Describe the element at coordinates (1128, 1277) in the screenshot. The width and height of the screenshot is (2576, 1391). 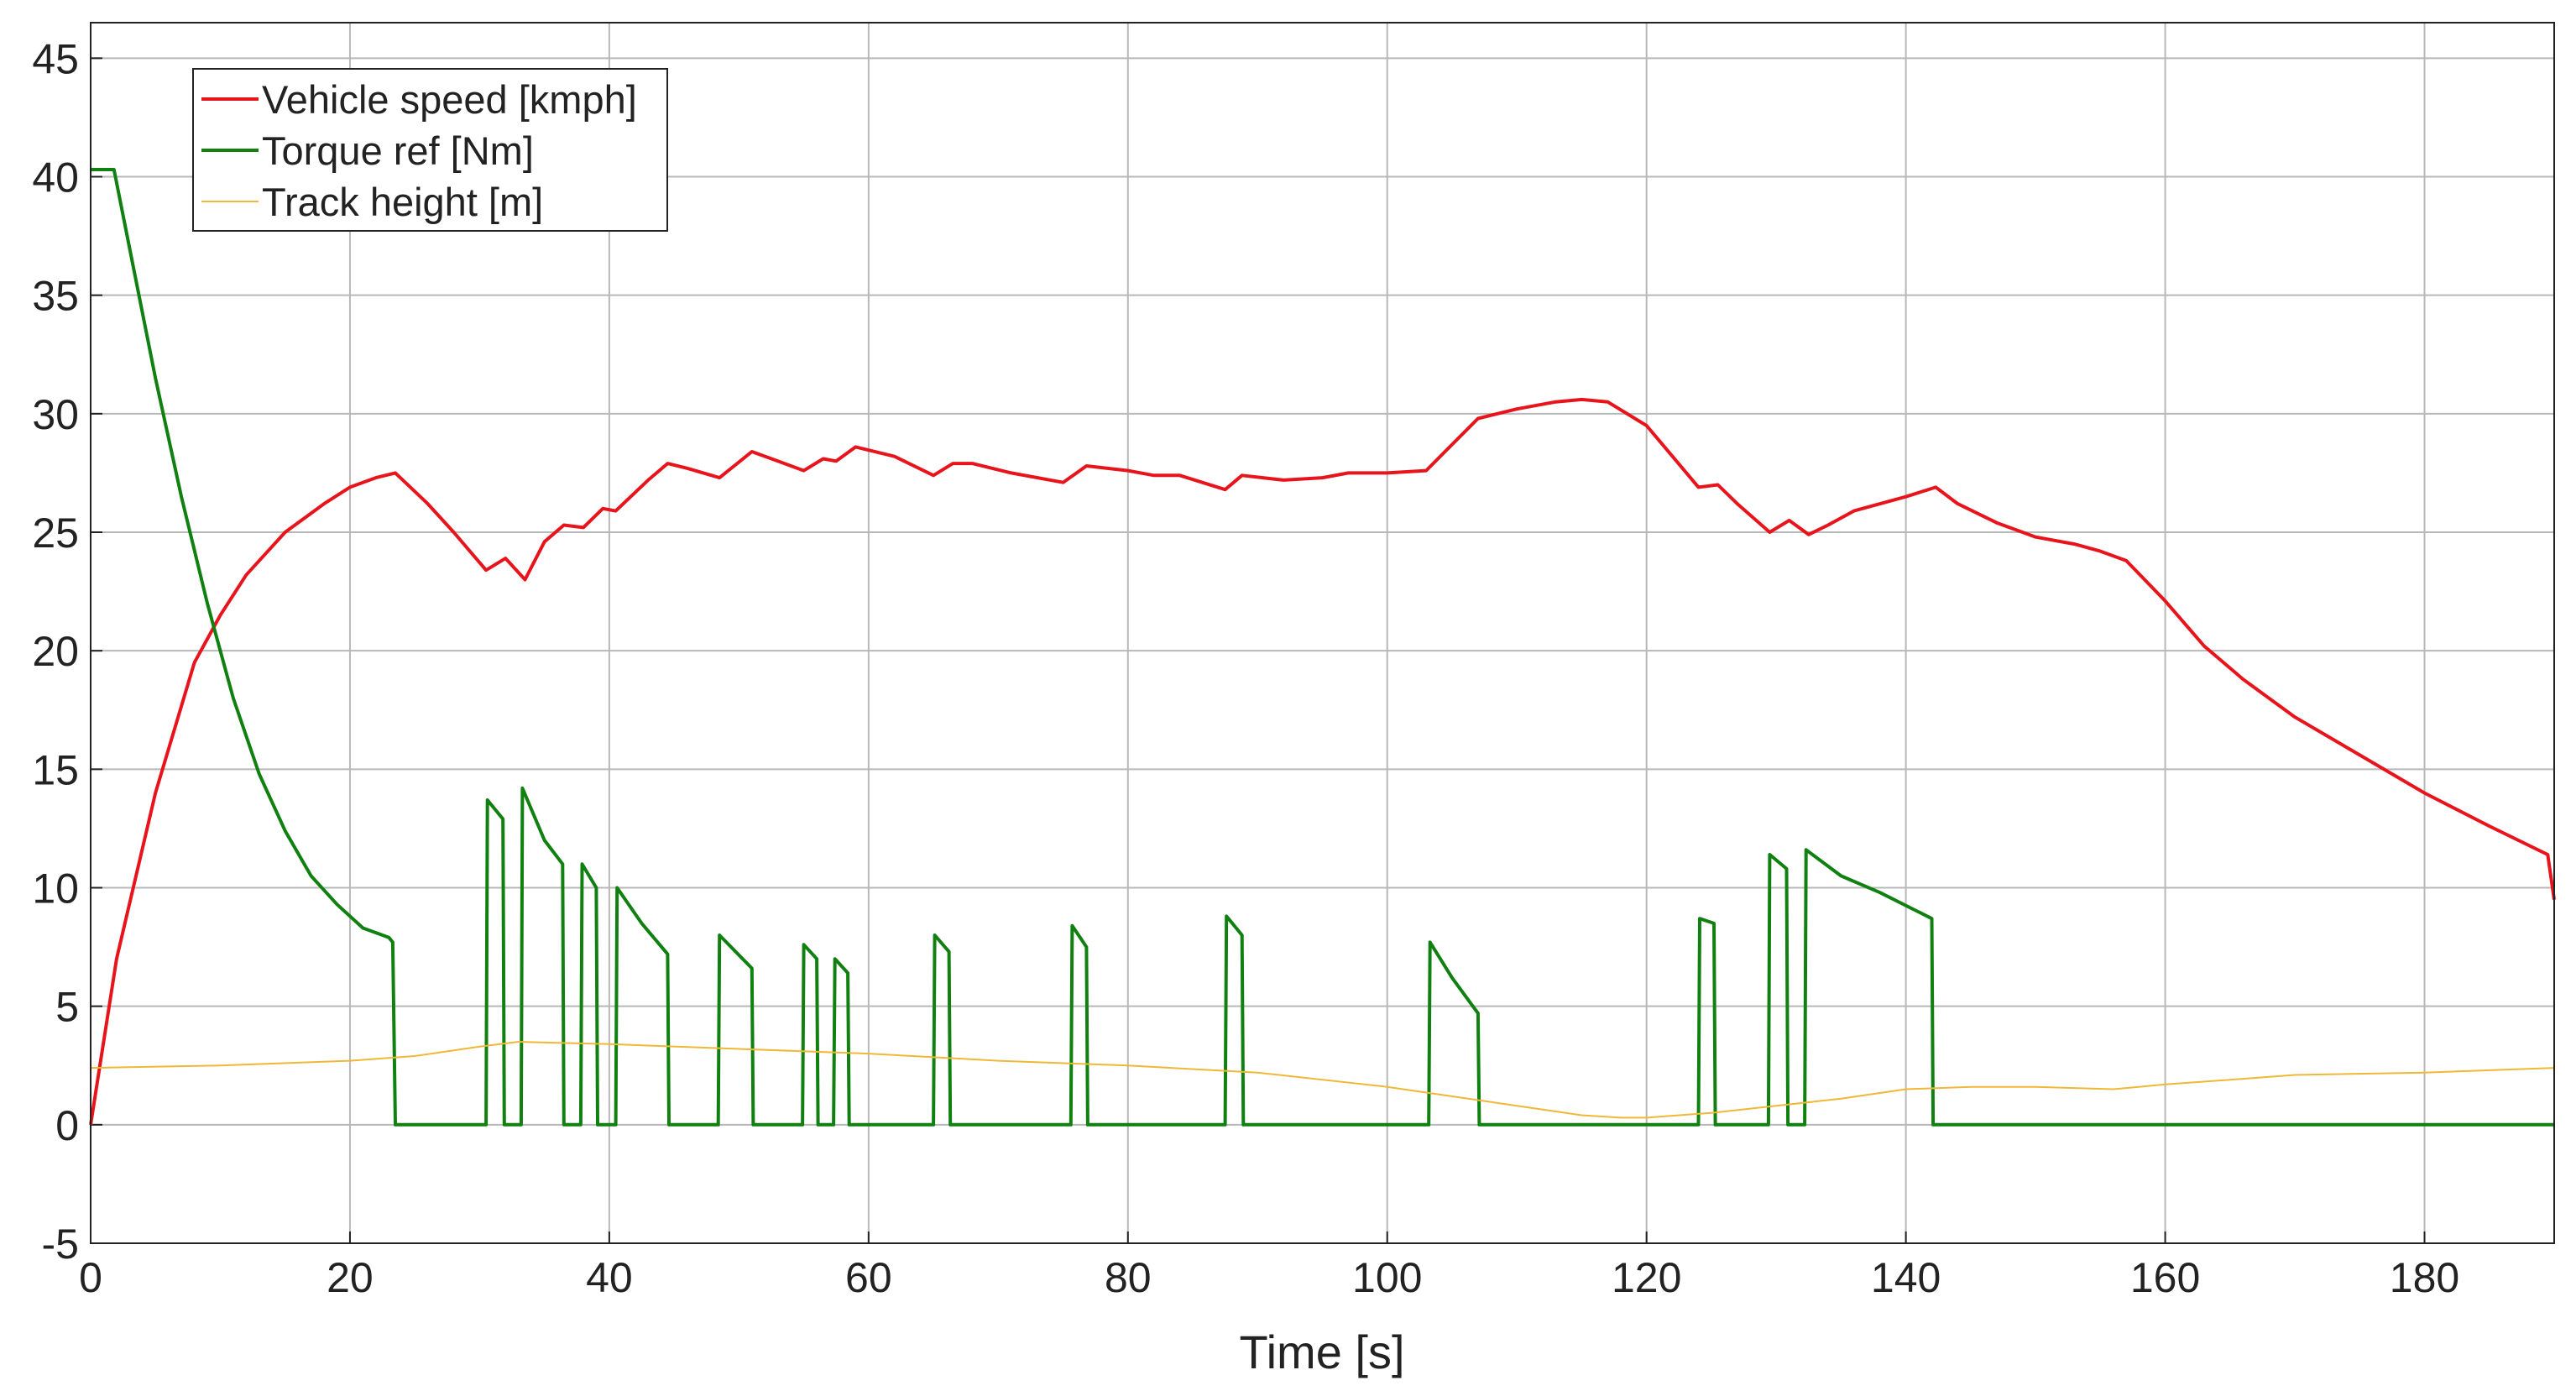
I see `x-tick-label: 80` at that location.